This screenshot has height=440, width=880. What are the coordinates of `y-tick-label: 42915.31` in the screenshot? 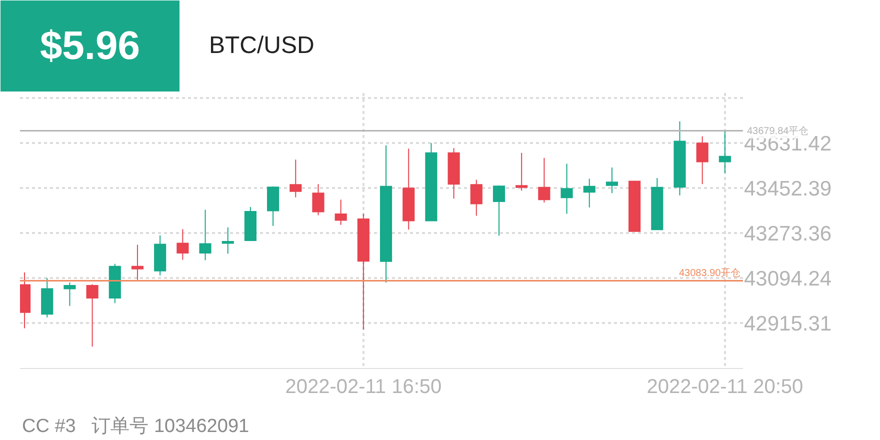 It's located at (788, 324).